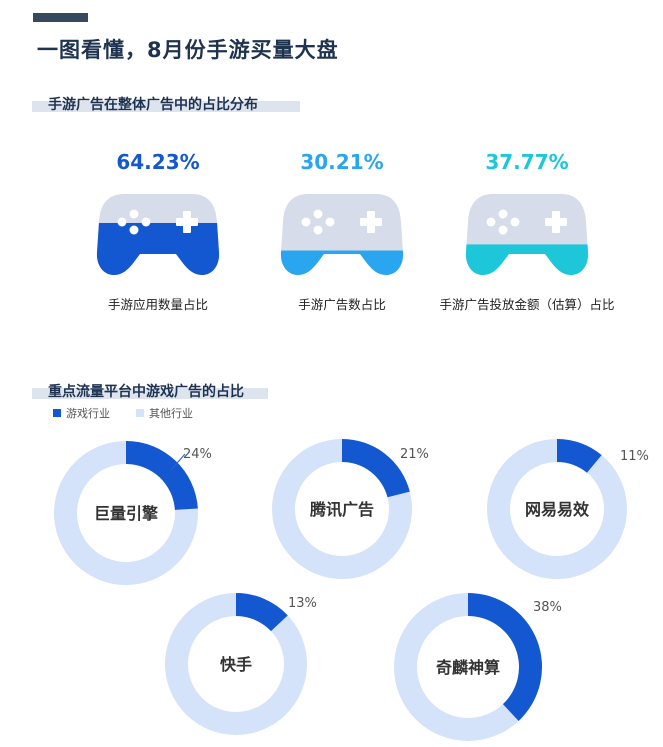 This screenshot has width=663, height=747. I want to click on donut-percent: 21%, so click(414, 454).